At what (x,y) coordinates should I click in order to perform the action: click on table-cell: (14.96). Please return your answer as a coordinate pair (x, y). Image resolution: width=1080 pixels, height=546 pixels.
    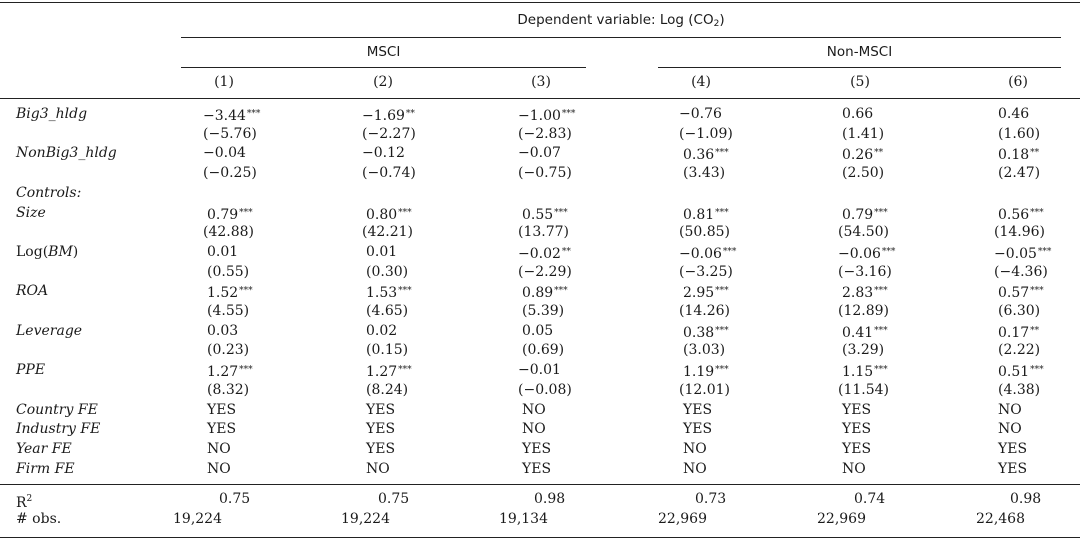
    Looking at the image, I should click on (1020, 232).